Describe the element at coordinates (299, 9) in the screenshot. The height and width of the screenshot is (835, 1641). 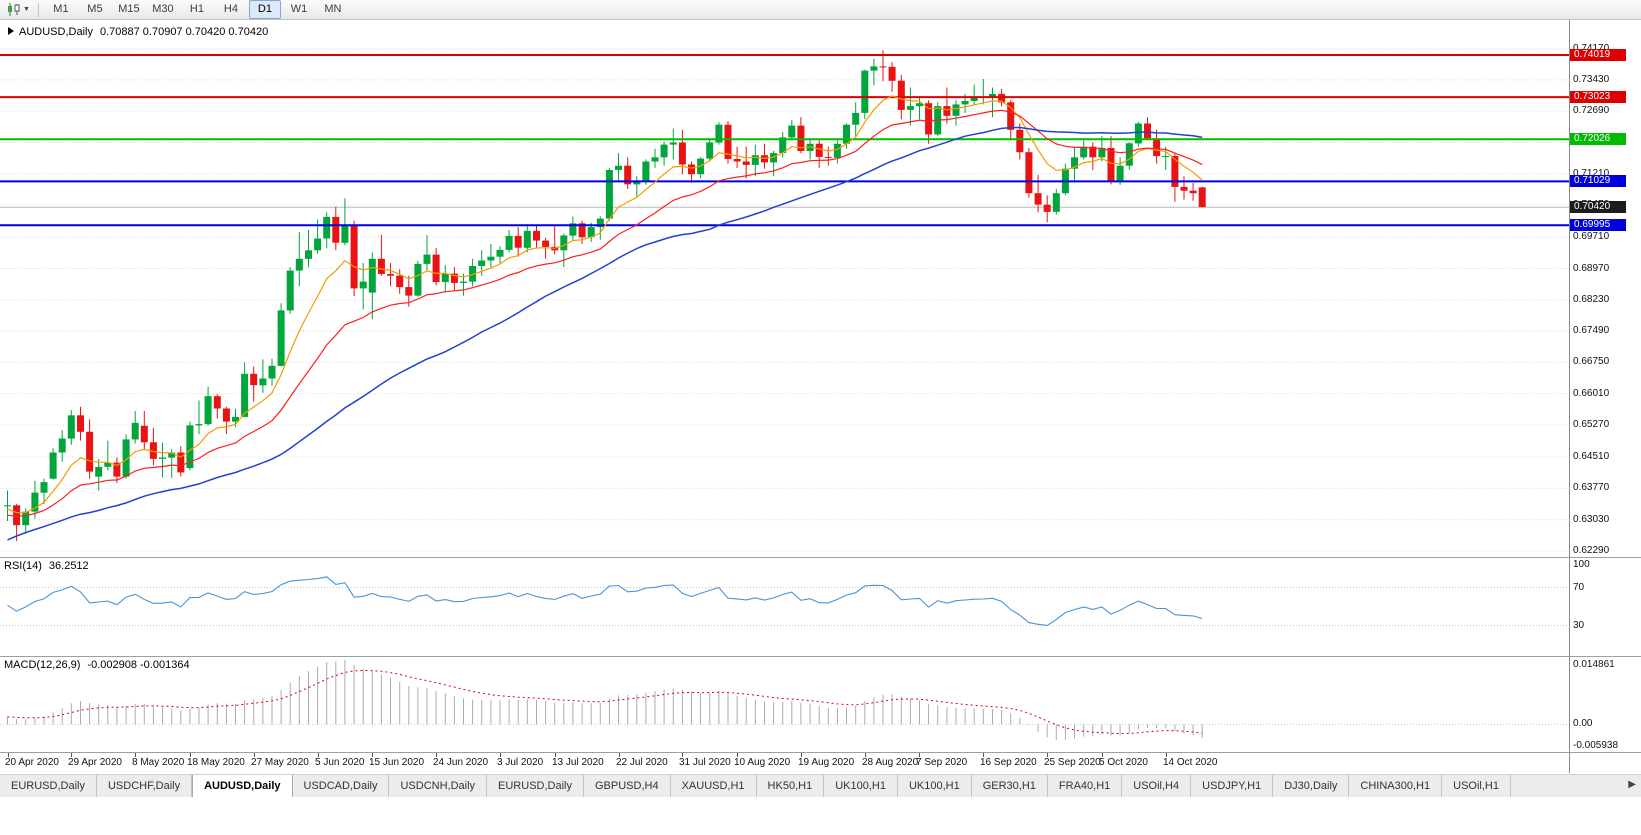
I see `timeframe-button-w1: W1` at that location.